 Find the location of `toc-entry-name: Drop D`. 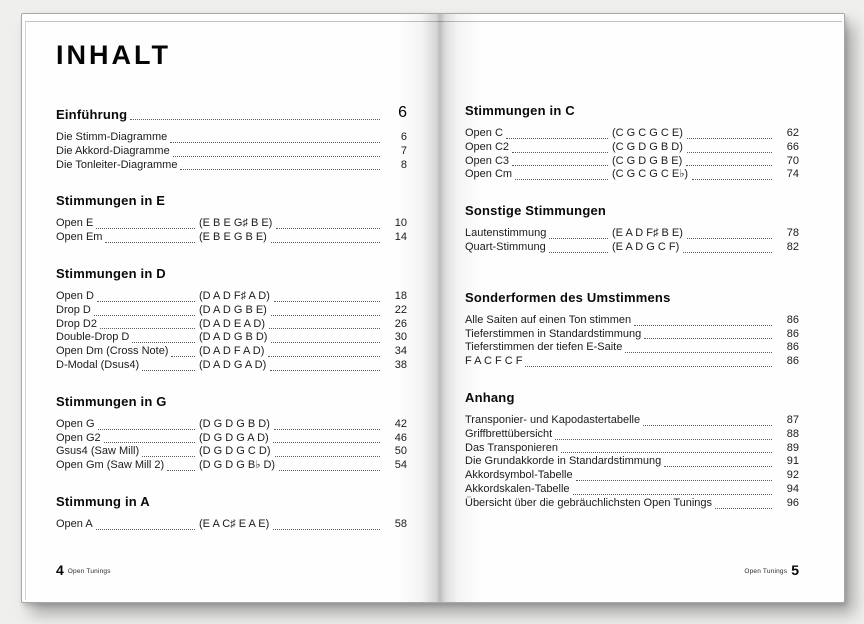

toc-entry-name: Drop D is located at coordinates (73, 309).